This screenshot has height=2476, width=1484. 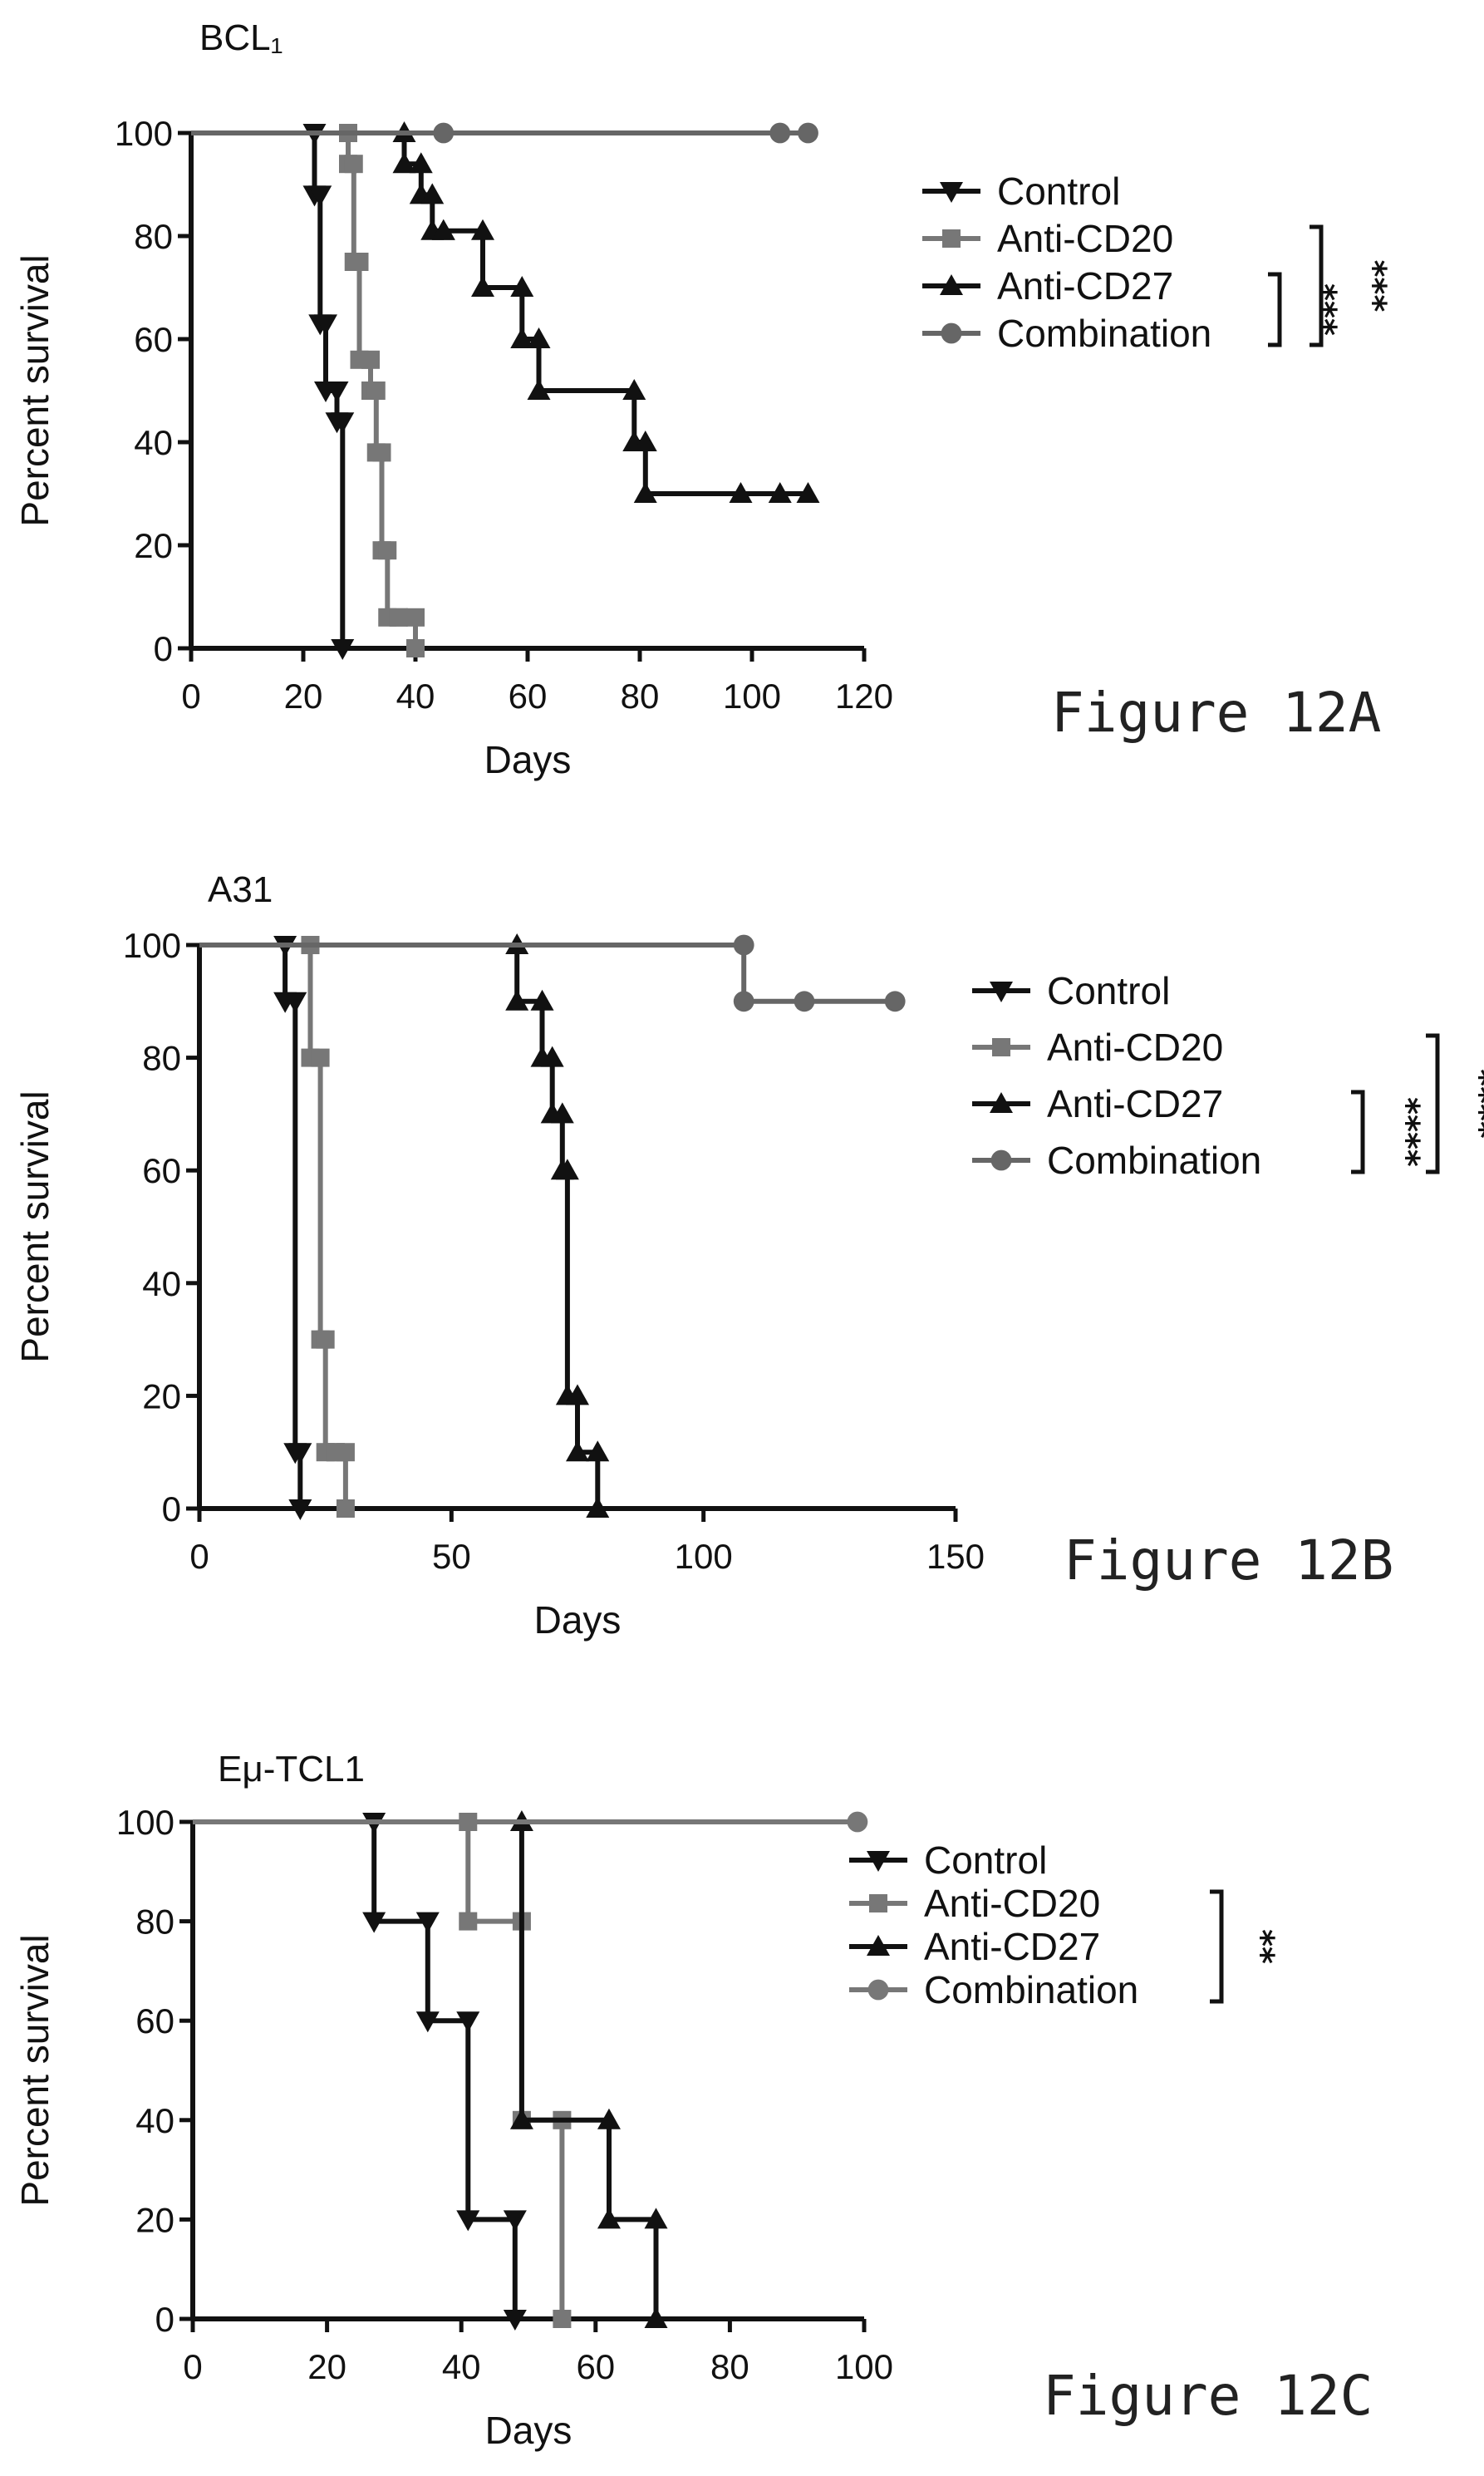 I want to click on series-line-anti-cd20, so click(x=273, y=1226).